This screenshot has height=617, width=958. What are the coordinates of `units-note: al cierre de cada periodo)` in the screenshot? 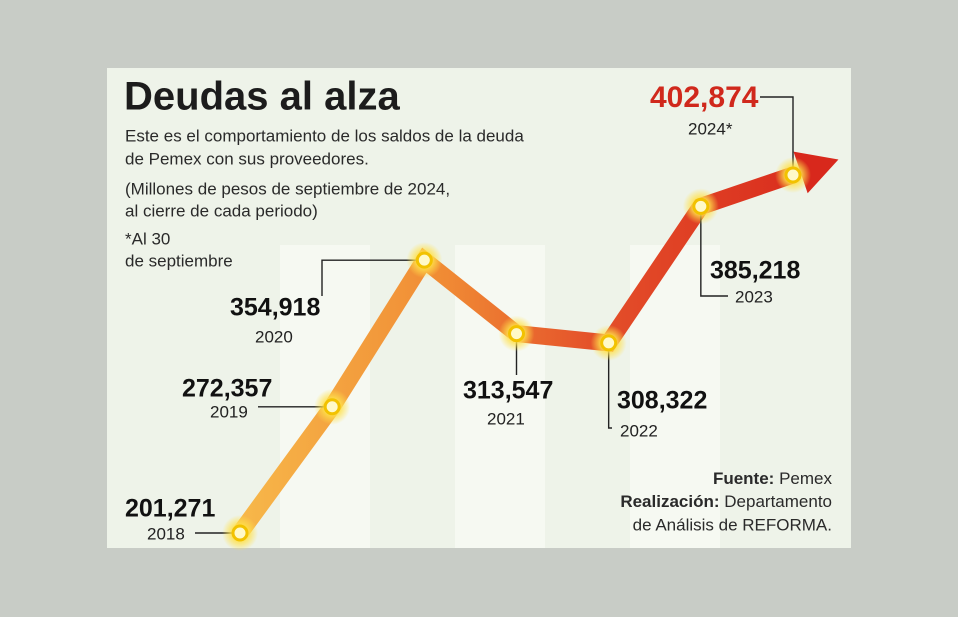 It's located at (221, 210).